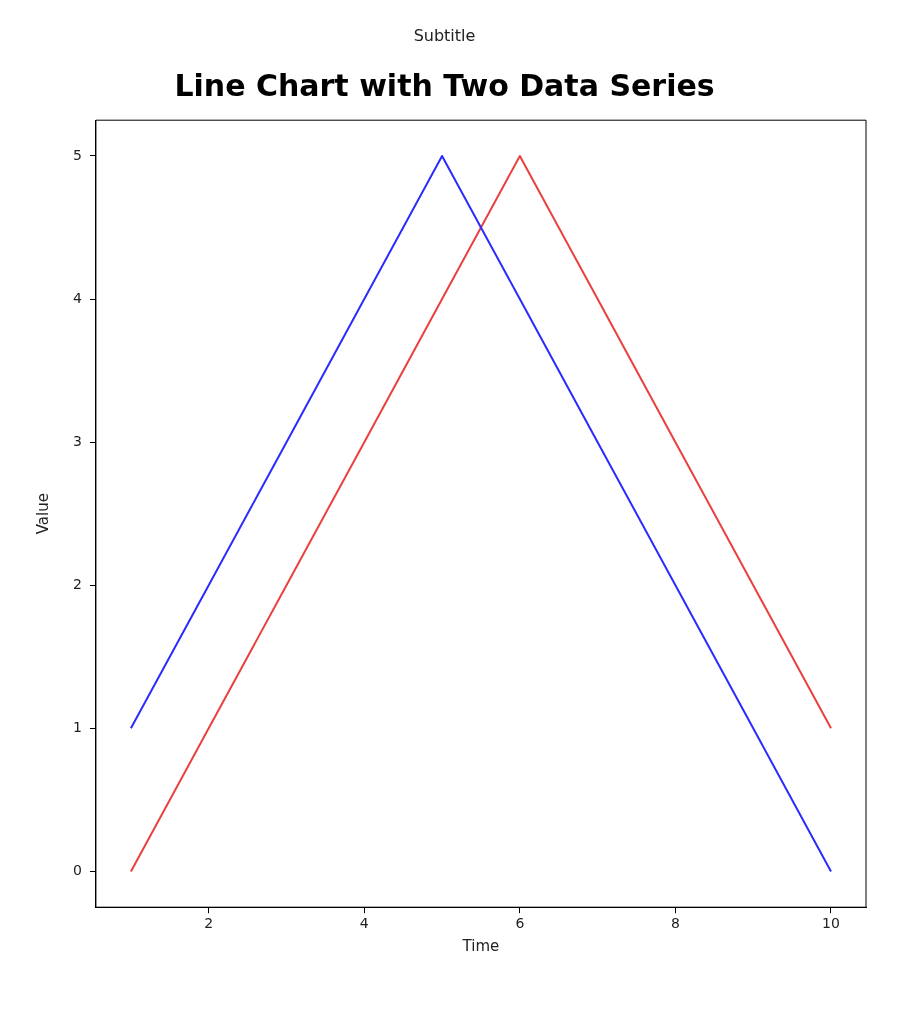 This screenshot has height=1010, width=914. What do you see at coordinates (77, 870) in the screenshot?
I see `y-tick-label: 0` at bounding box center [77, 870].